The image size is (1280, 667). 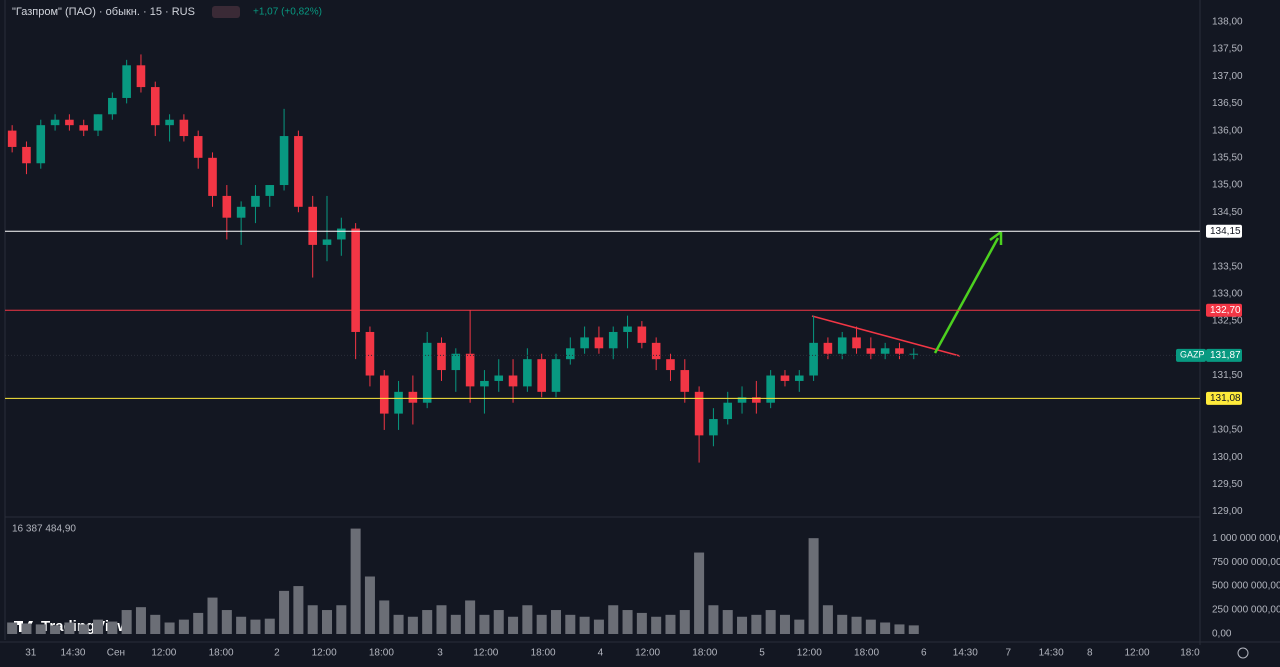 What do you see at coordinates (1227, 511) in the screenshot?
I see `y-tick-label: 129,00` at bounding box center [1227, 511].